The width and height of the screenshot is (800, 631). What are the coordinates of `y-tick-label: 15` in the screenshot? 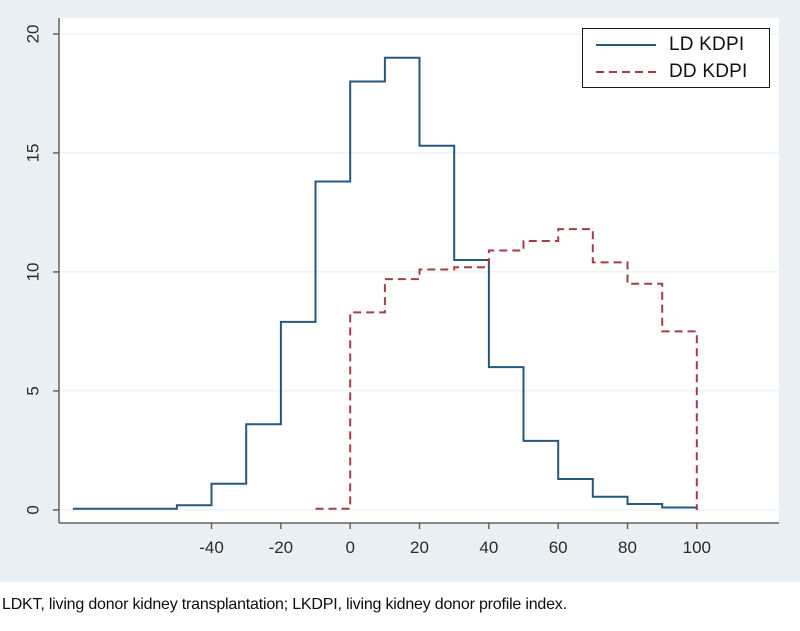 It's located at (33, 152).